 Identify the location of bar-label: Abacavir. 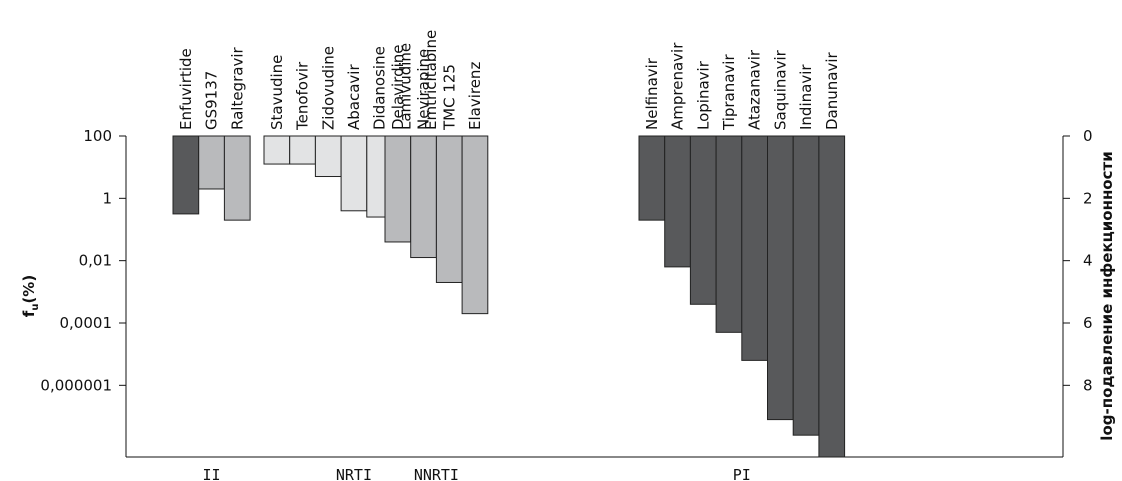
(354, 97).